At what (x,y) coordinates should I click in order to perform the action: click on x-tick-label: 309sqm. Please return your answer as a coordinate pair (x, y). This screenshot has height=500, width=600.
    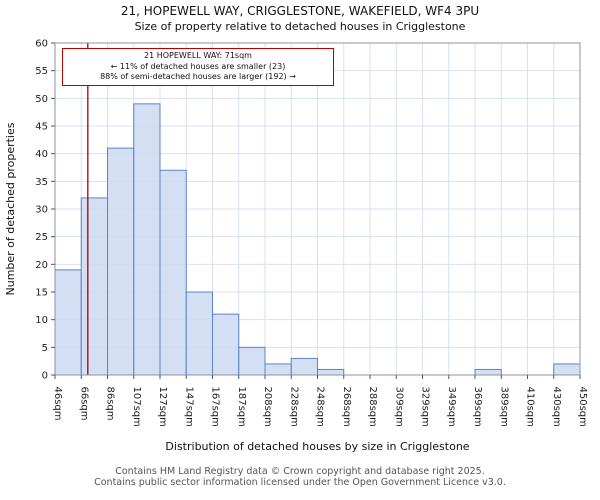
    Looking at the image, I should click on (398, 407).